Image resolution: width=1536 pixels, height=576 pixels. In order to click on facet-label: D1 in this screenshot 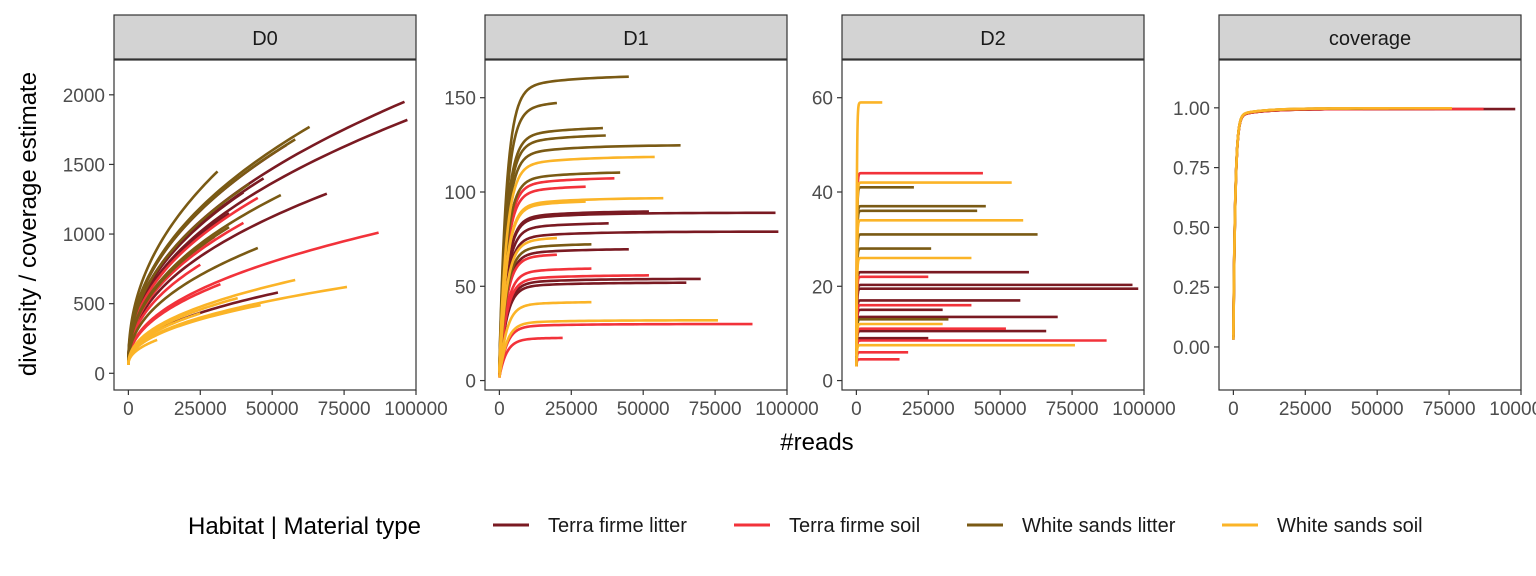, I will do `click(636, 39)`.